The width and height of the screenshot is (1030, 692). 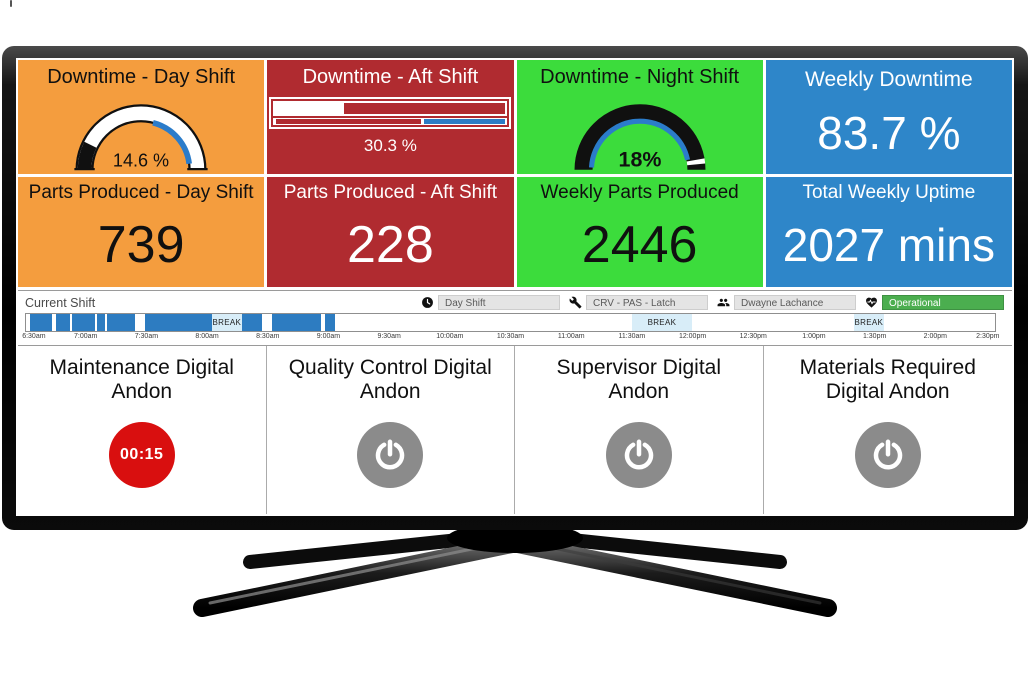 What do you see at coordinates (571, 336) in the screenshot?
I see `timeline-tick-label: 11:00am` at bounding box center [571, 336].